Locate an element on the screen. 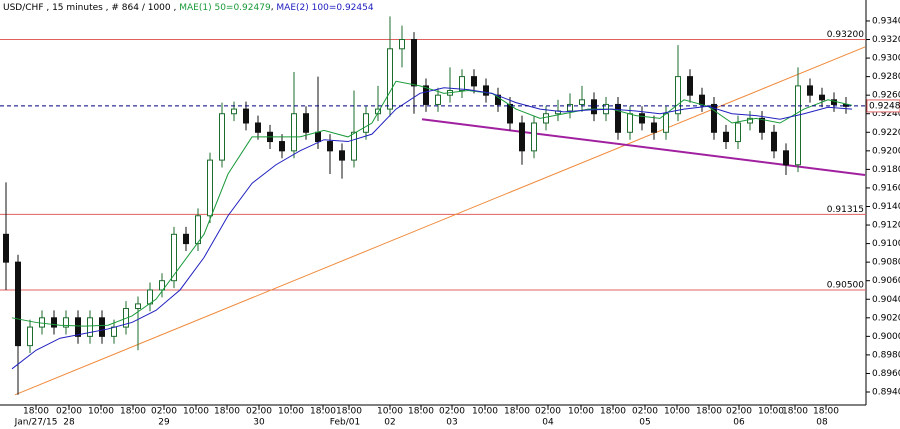 The height and width of the screenshot is (429, 900). title-part: USD/CHF , 15 minutes , # 864 / 1000 , is located at coordinates (89, 8).